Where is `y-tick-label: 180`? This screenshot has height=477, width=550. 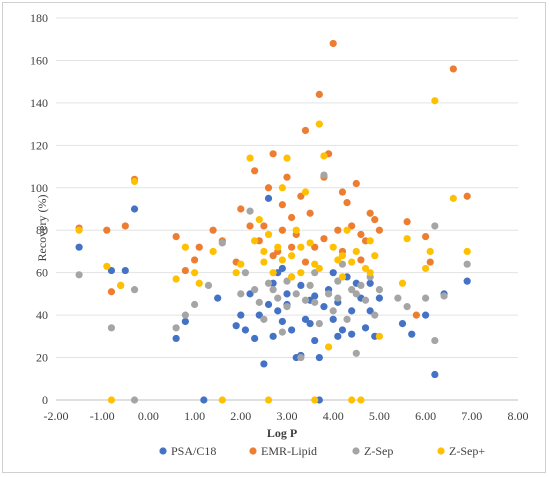 y-tick-label: 180 is located at coordinates (39, 18).